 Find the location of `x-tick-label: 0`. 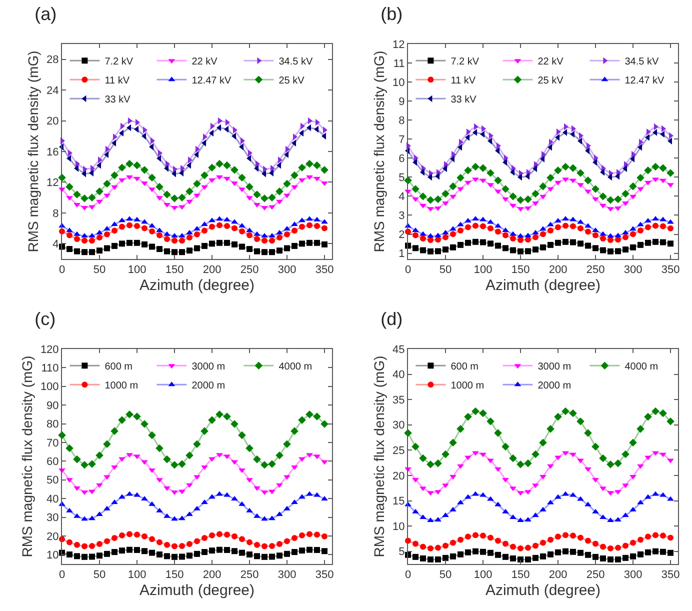

x-tick-label: 0 is located at coordinates (408, 575).